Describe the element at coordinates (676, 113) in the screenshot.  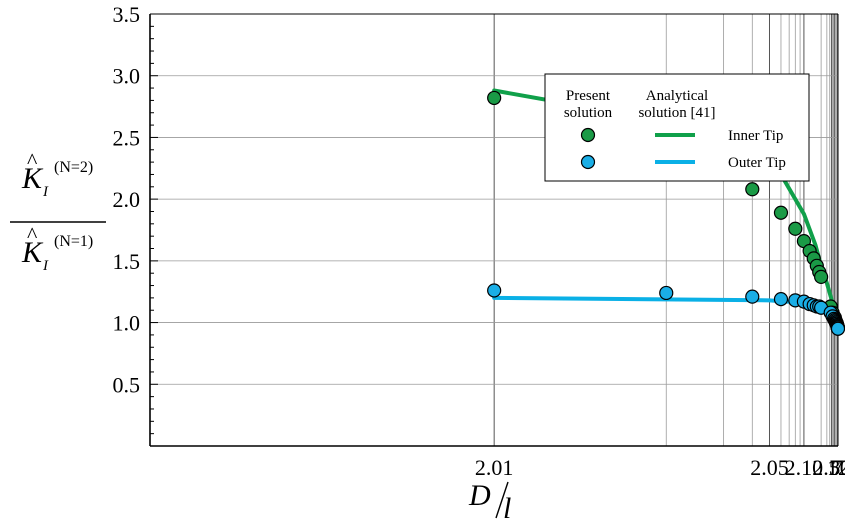
I see `legend-header-line: solution [41]` at that location.